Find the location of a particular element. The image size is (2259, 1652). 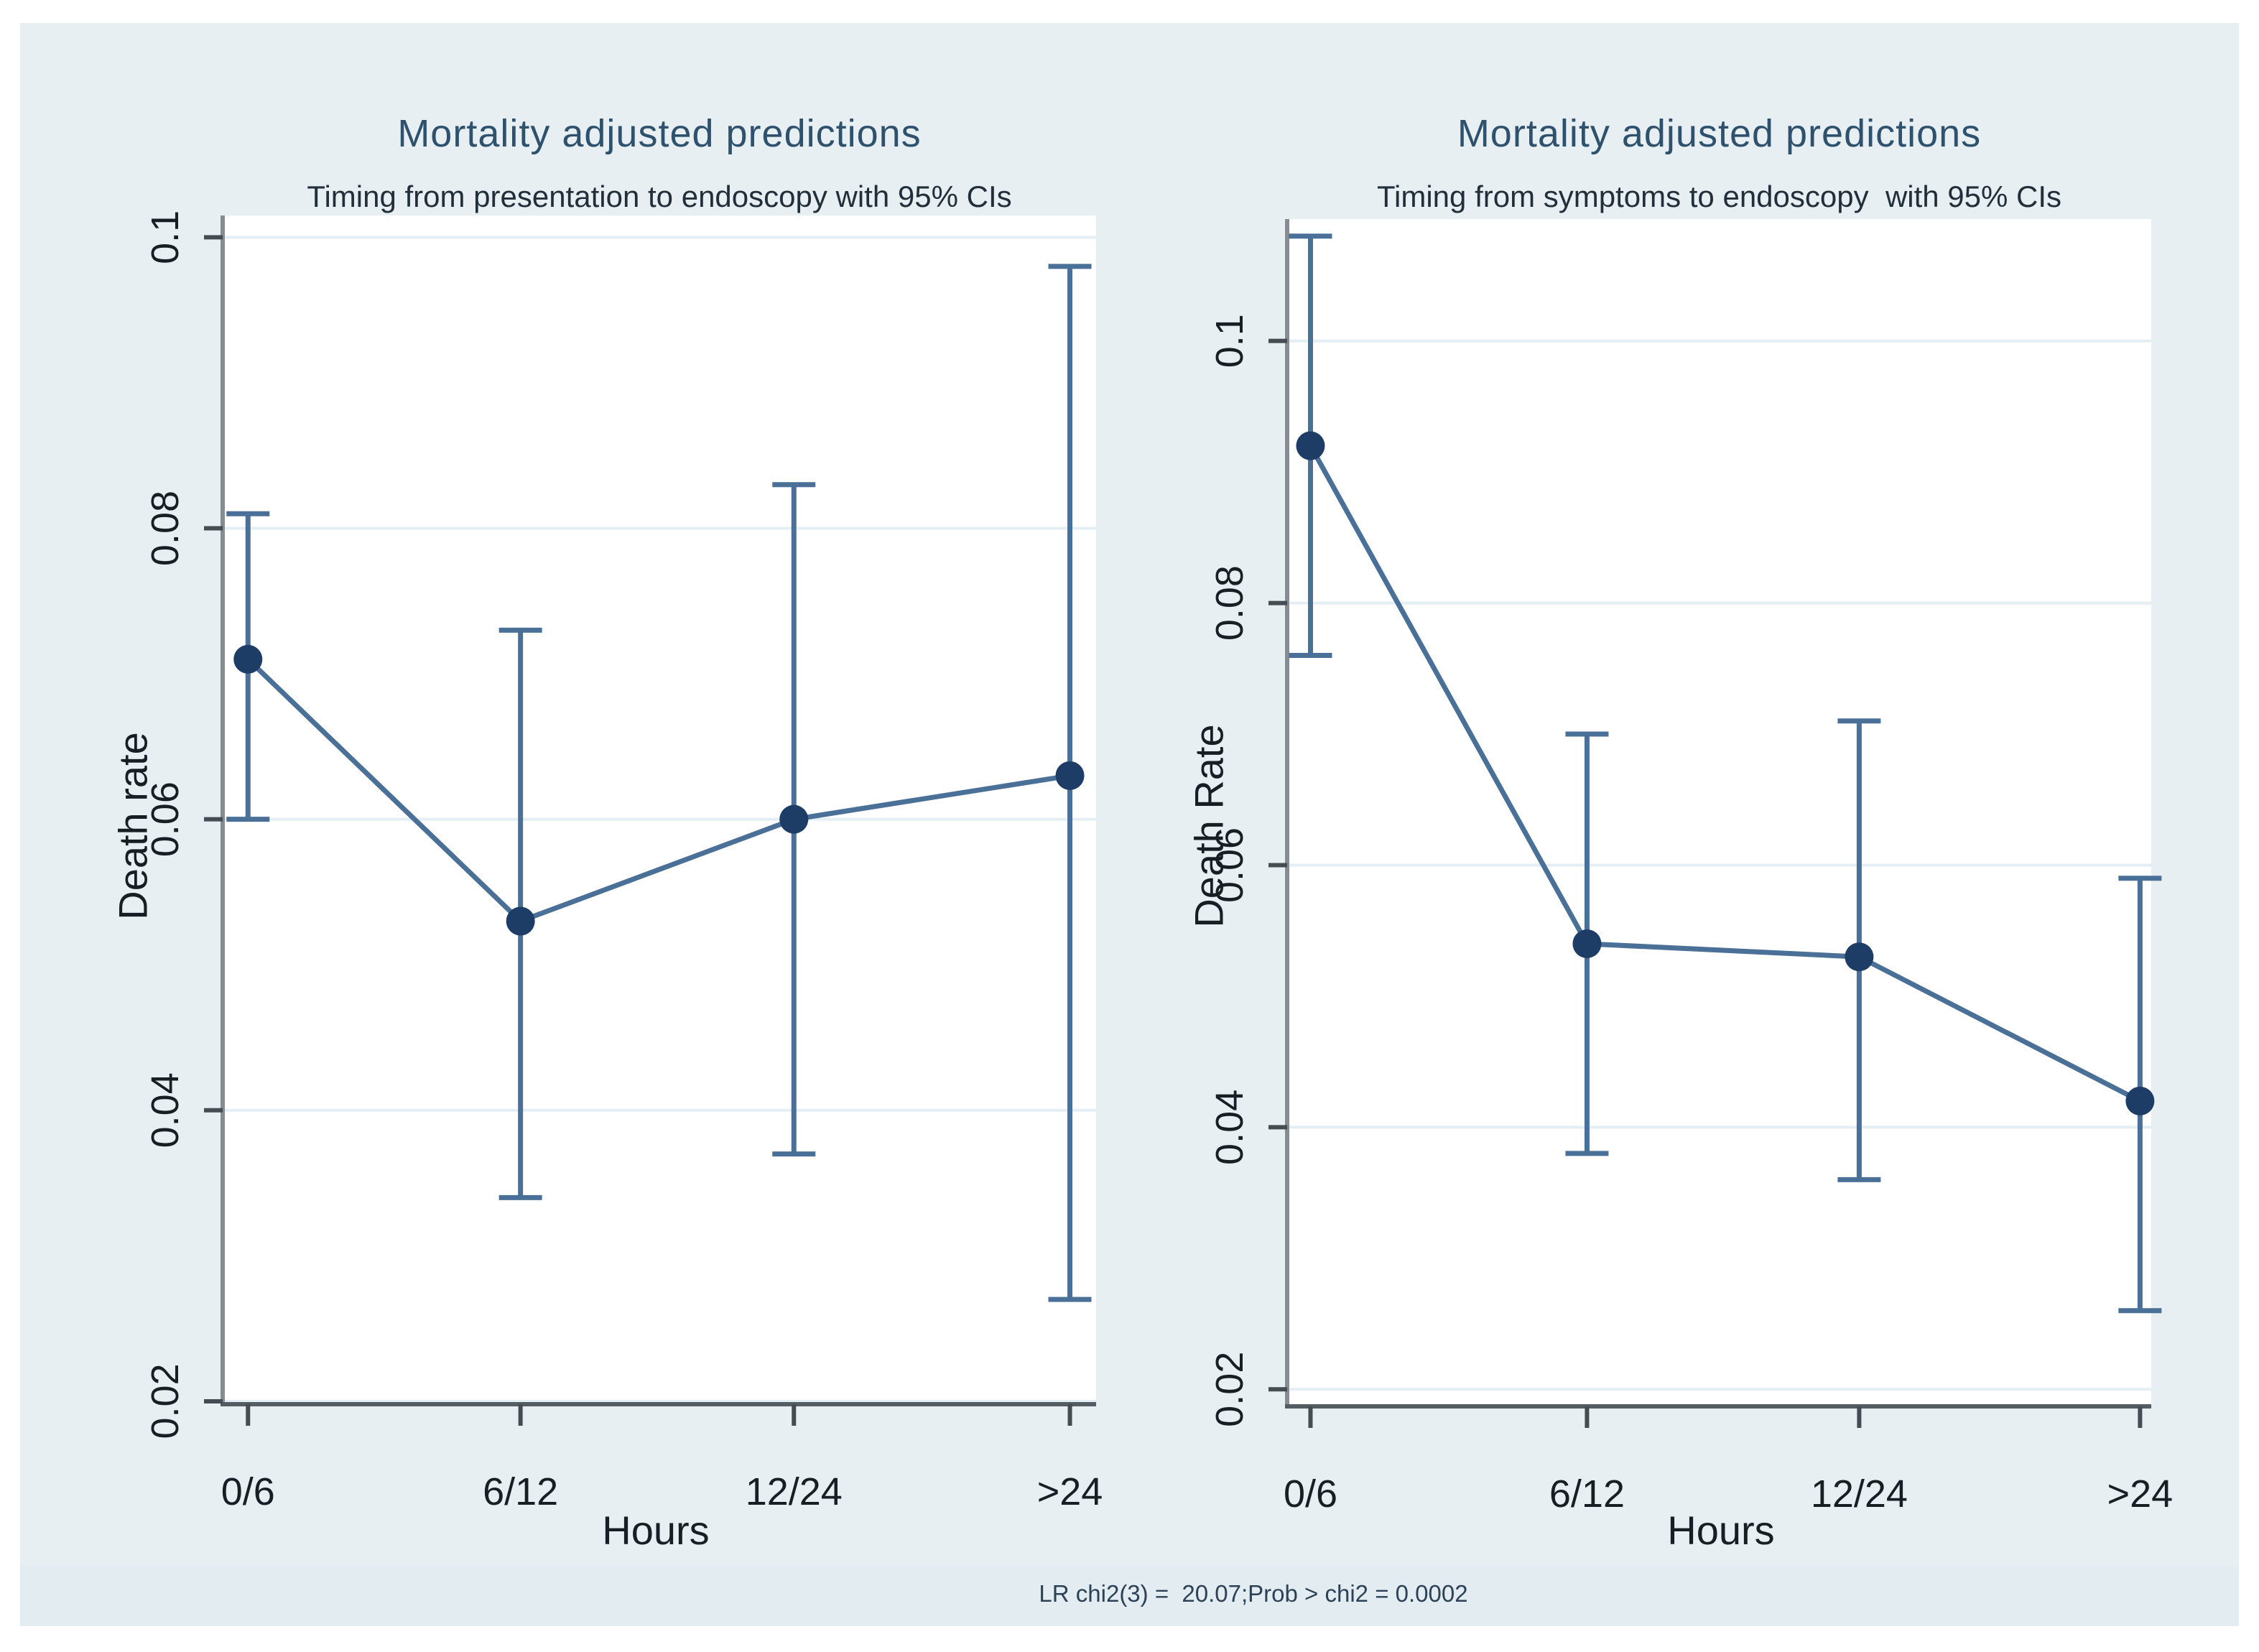

footer-band is located at coordinates (1129, 1596).